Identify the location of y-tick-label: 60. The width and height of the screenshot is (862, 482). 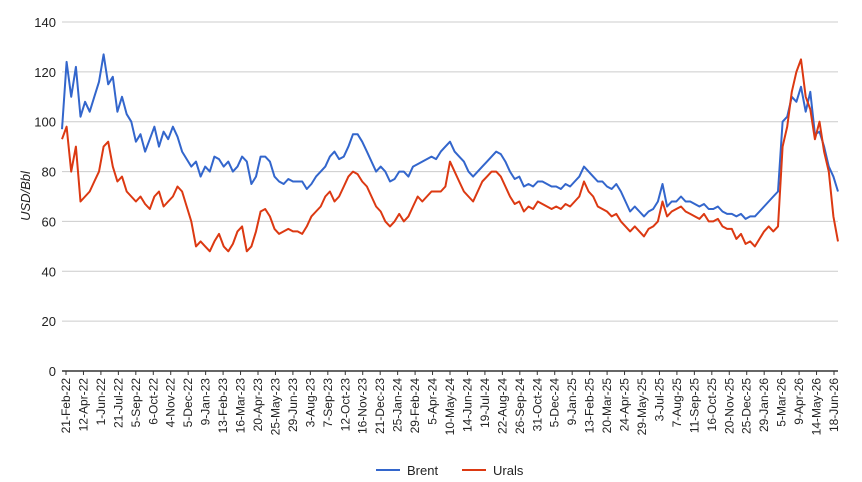
(49, 221).